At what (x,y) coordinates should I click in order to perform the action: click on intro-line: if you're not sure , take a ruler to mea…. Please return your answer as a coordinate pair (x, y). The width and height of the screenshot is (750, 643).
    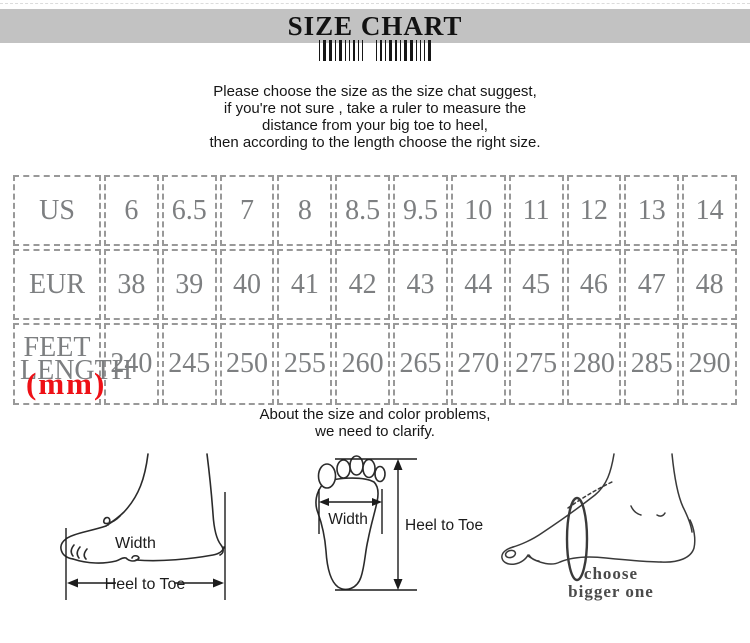
    Looking at the image, I should click on (375, 108).